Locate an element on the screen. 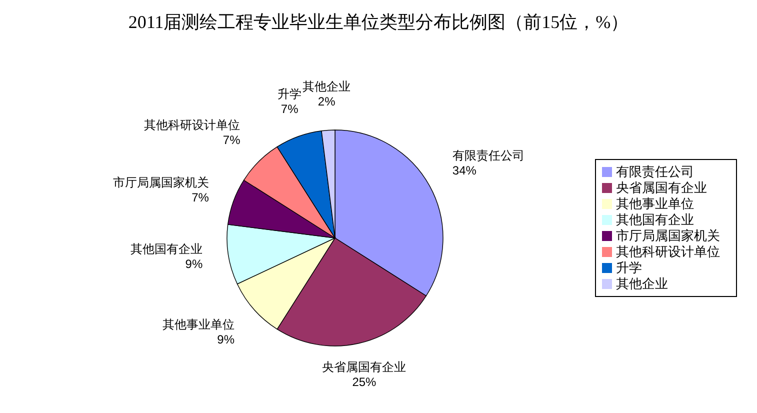  slice-label: 市厅局属国家机关 is located at coordinates (160, 183).